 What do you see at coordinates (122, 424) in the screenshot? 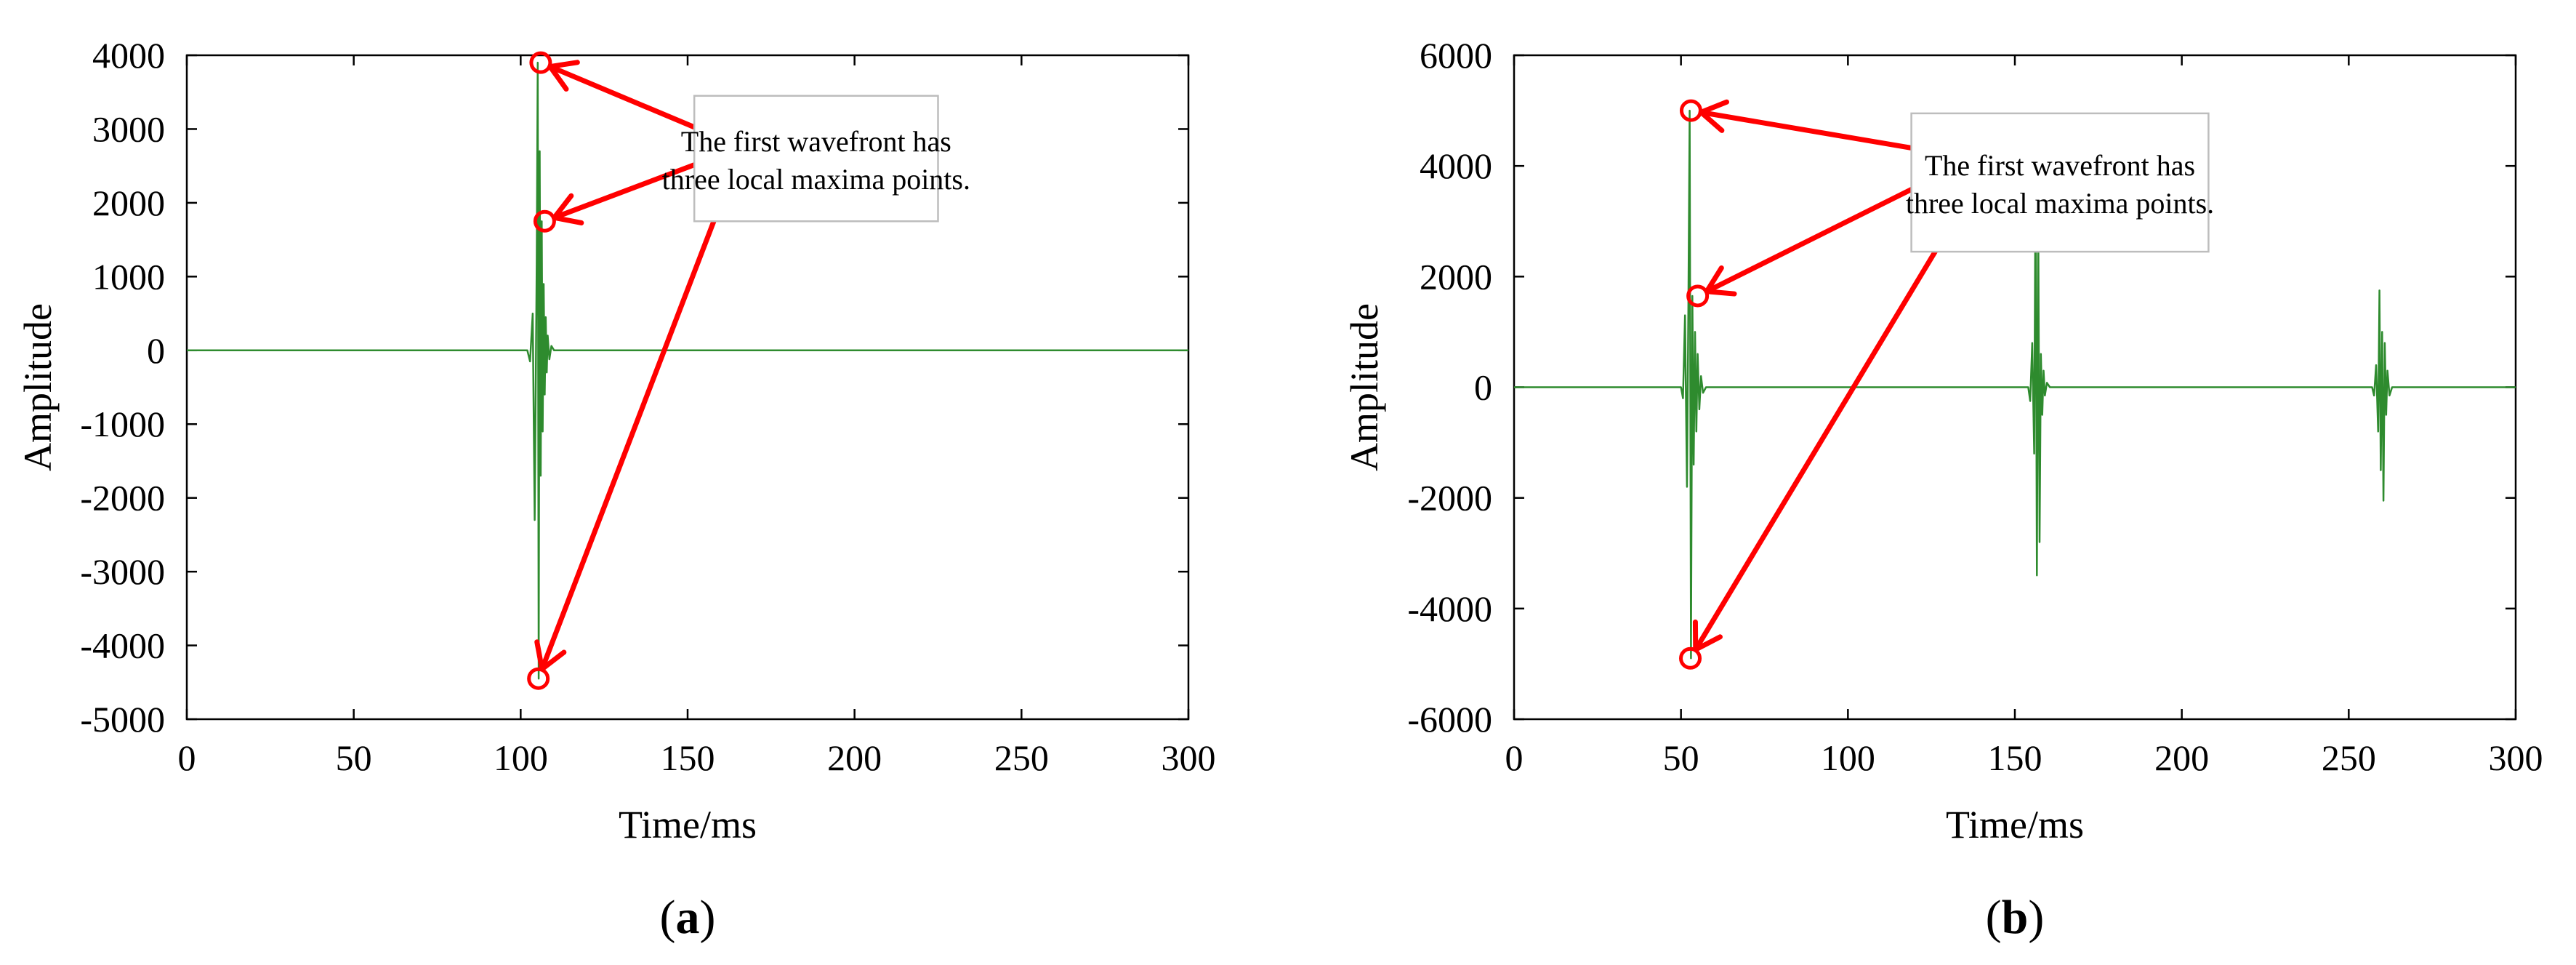
I see `y-tick-label: -1000` at bounding box center [122, 424].